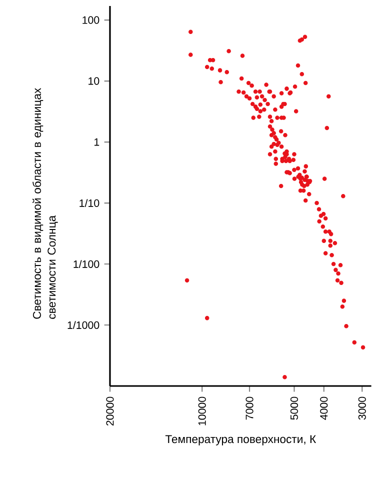 This screenshot has height=480, width=382. I want to click on x-tick-label: 3000, so click(362, 408).